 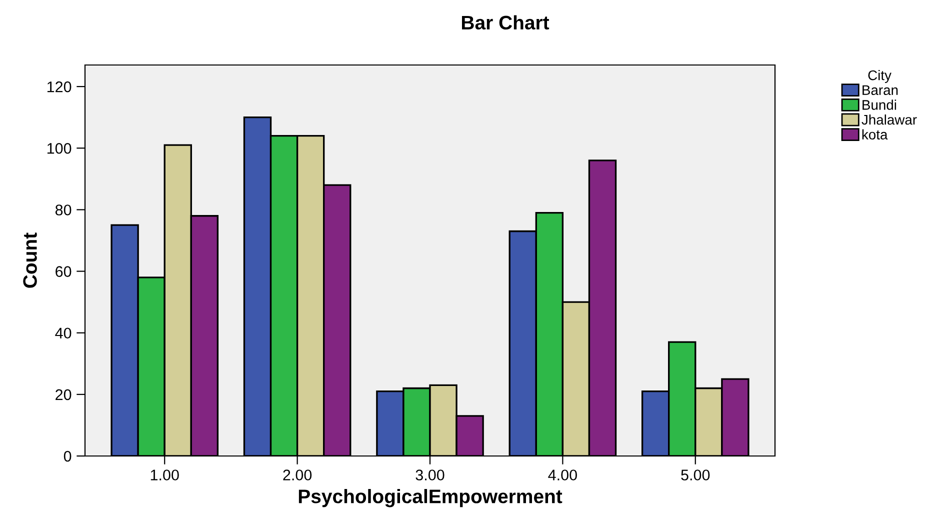 What do you see at coordinates (164, 475) in the screenshot?
I see `x-tick-label: 1.00` at bounding box center [164, 475].